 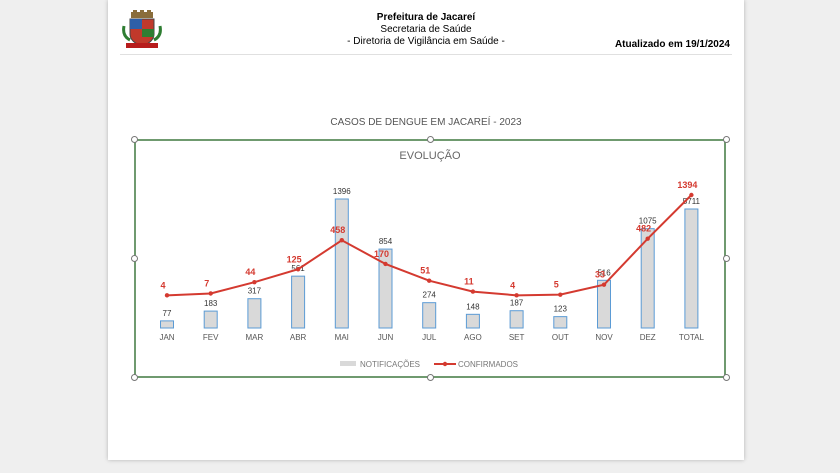 What do you see at coordinates (647, 278) in the screenshot?
I see `bar-notificacoes-dez` at bounding box center [647, 278].